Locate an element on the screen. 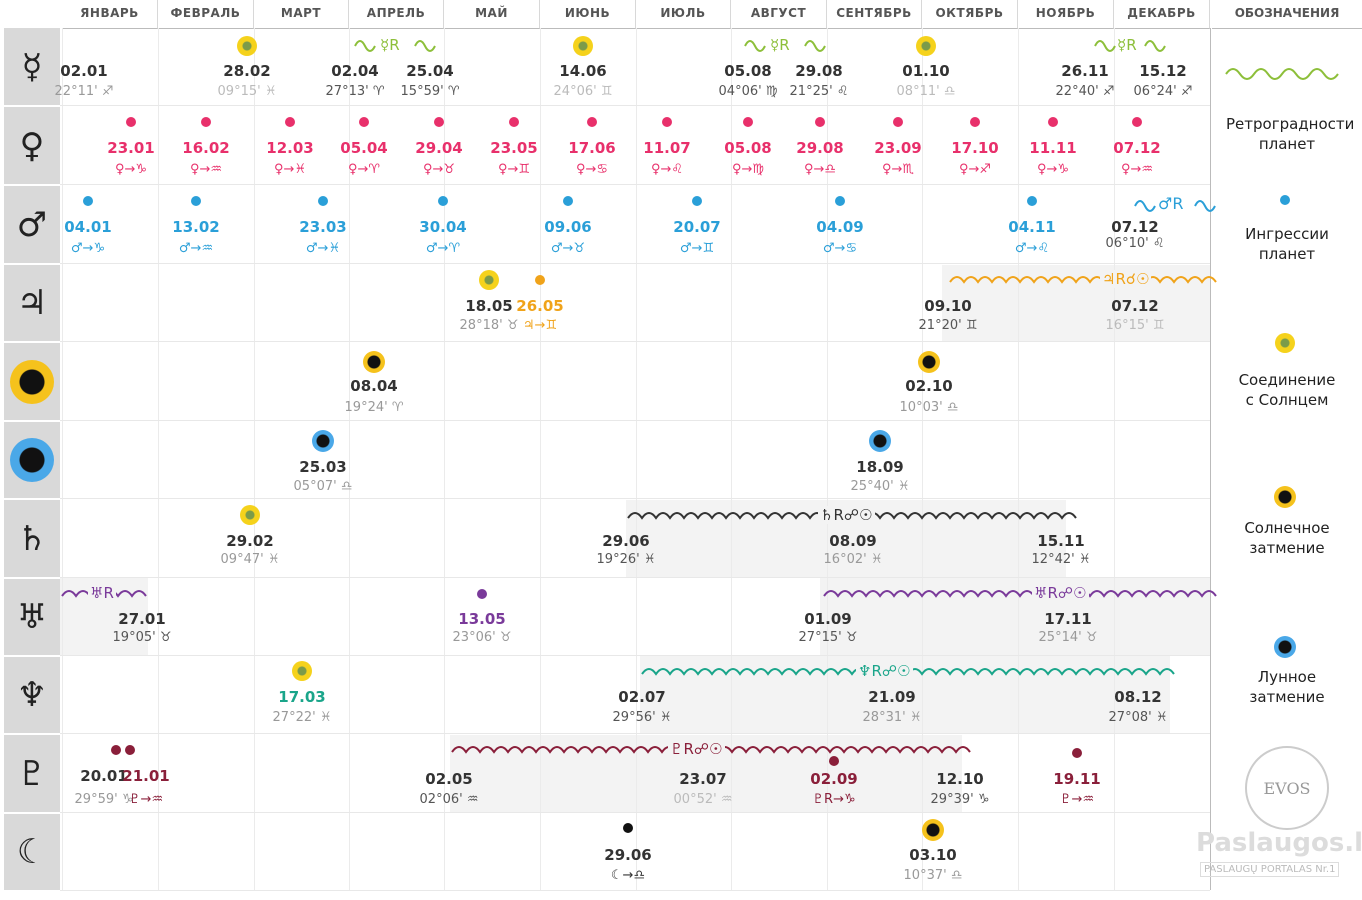 This screenshot has width=1362, height=900. legend-lunar: Лунное затмение is located at coordinates (1287, 687).